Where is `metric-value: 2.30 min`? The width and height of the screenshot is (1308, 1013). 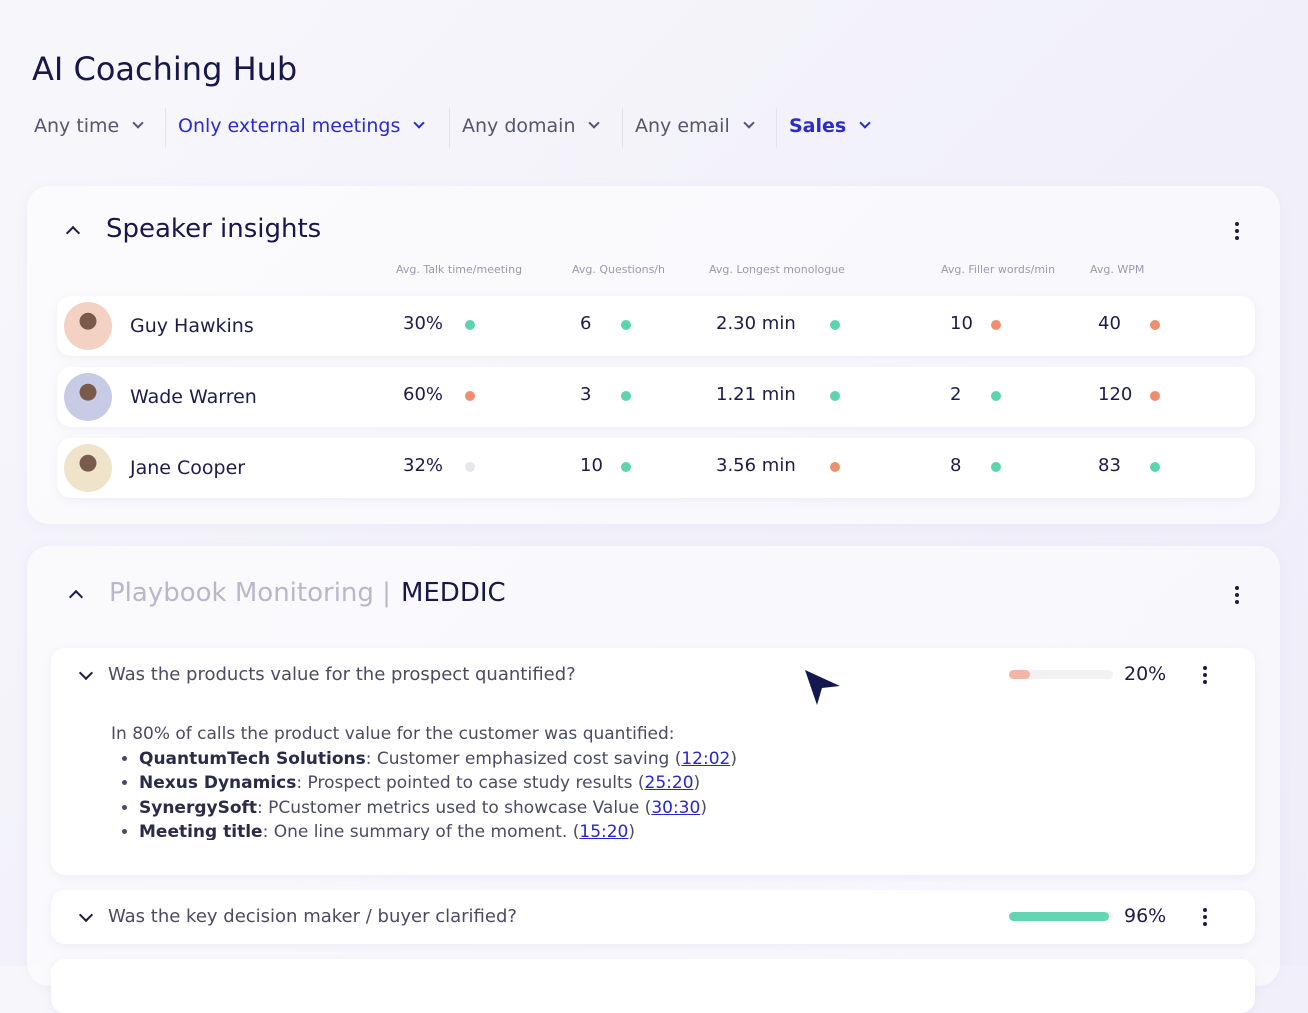
metric-value: 2.30 min is located at coordinates (756, 323).